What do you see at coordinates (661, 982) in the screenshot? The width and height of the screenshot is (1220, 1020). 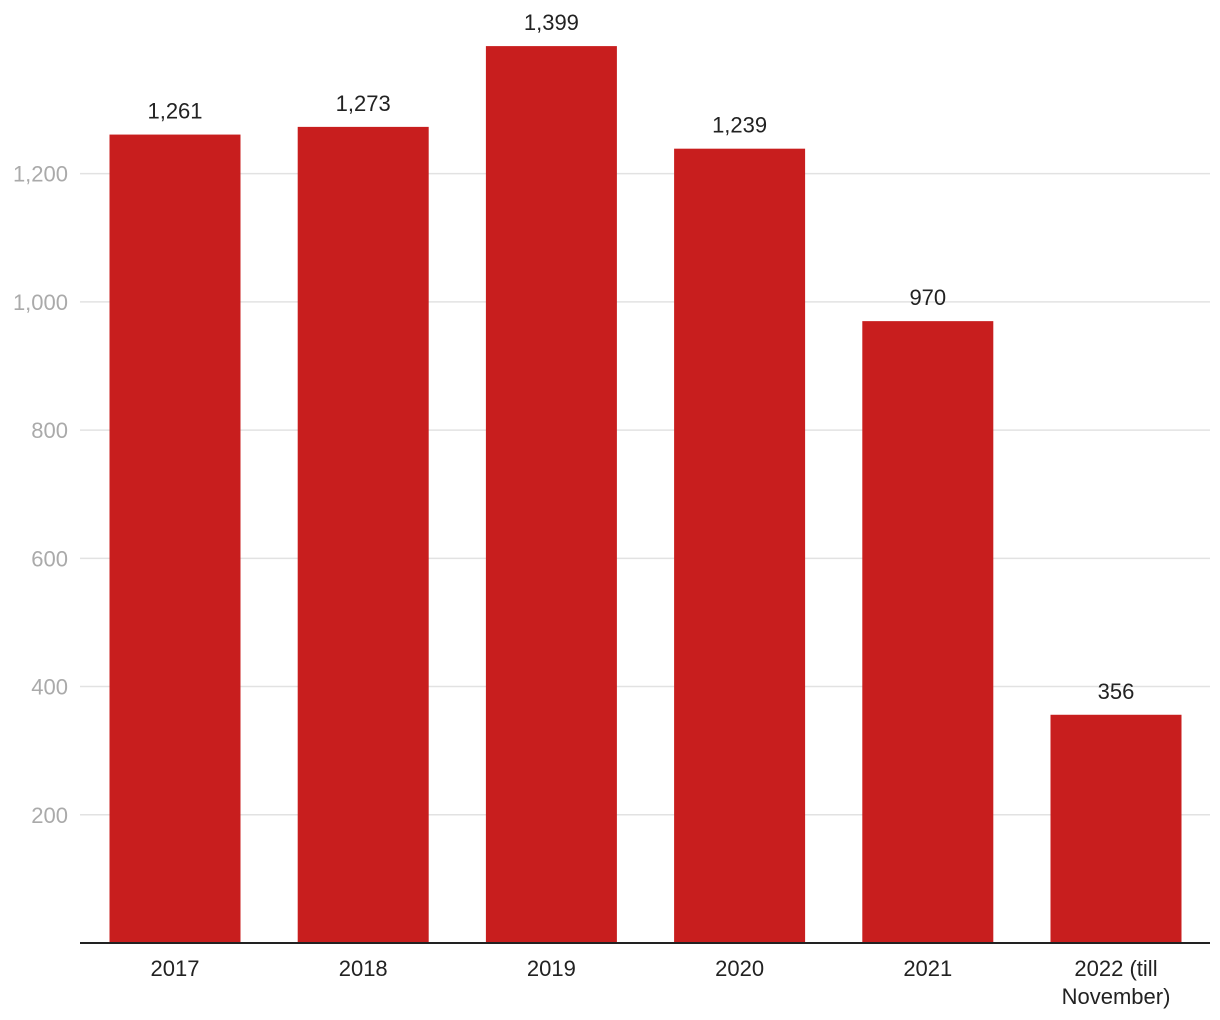 I see `x-axis-categories: 2017 2018 2019 2020 2021 2022 (till November)` at bounding box center [661, 982].